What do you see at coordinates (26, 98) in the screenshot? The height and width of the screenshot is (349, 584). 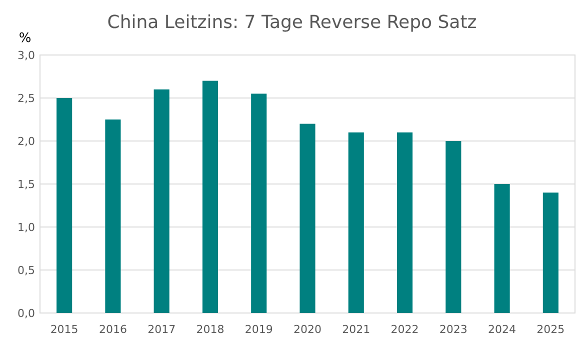 I see `y-tick-label: 2,5` at bounding box center [26, 98].